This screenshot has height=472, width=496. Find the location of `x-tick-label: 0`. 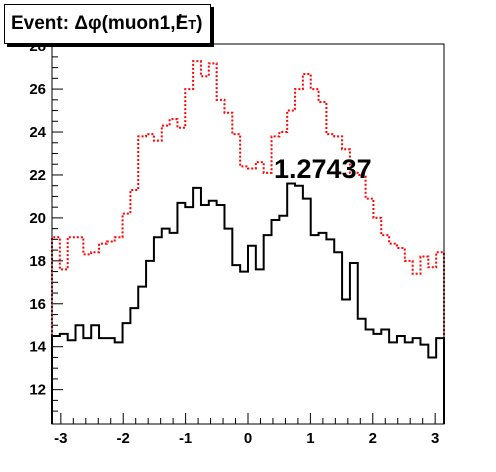

x-tick-label: 0 is located at coordinates (248, 438).